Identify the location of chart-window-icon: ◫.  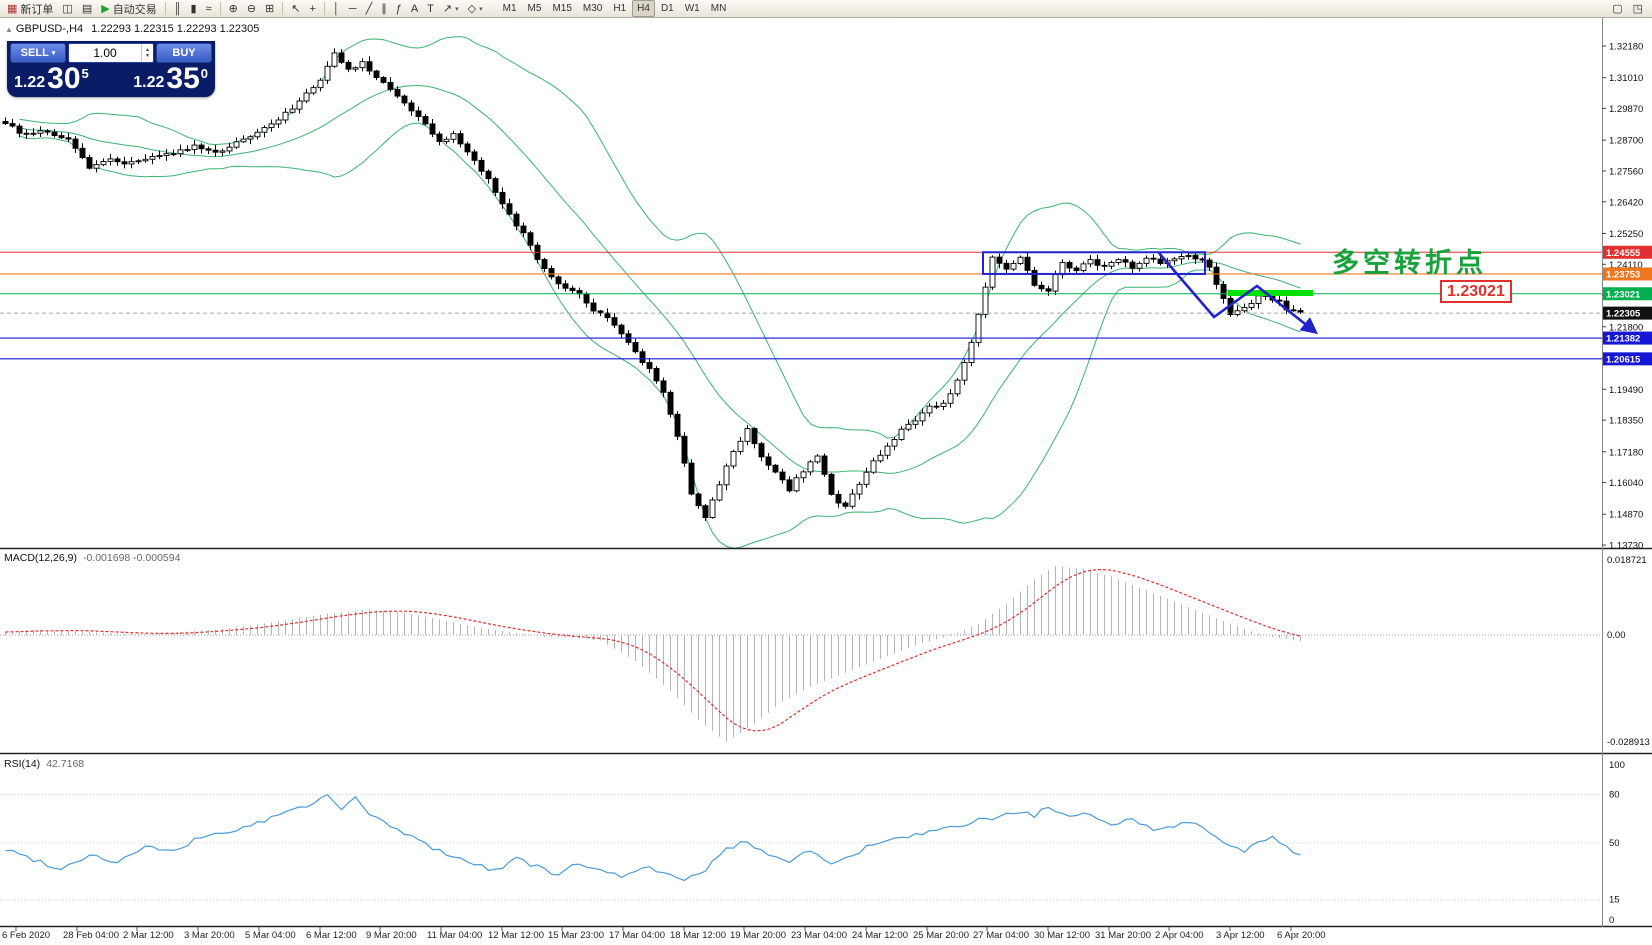
(67, 9).